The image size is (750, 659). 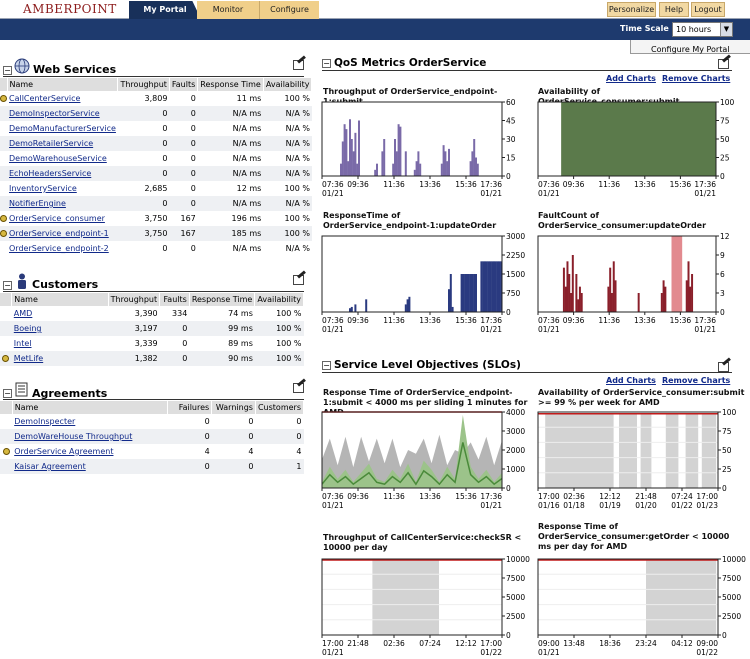 What do you see at coordinates (326, 63) in the screenshot?
I see `collapse-qos-icon: −` at bounding box center [326, 63].